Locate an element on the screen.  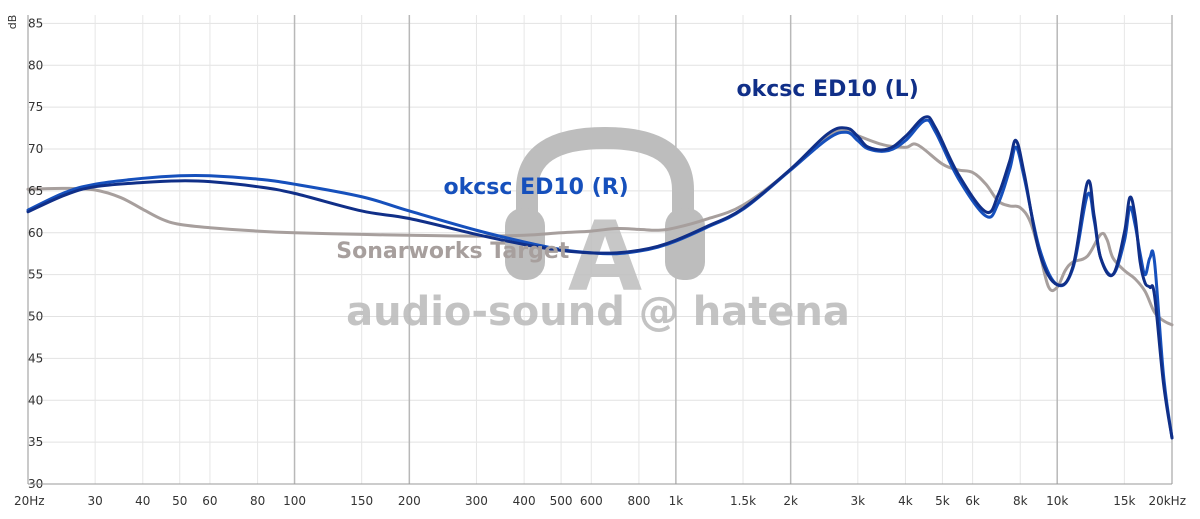
x-tick-label: 40 is located at coordinates (142, 501).